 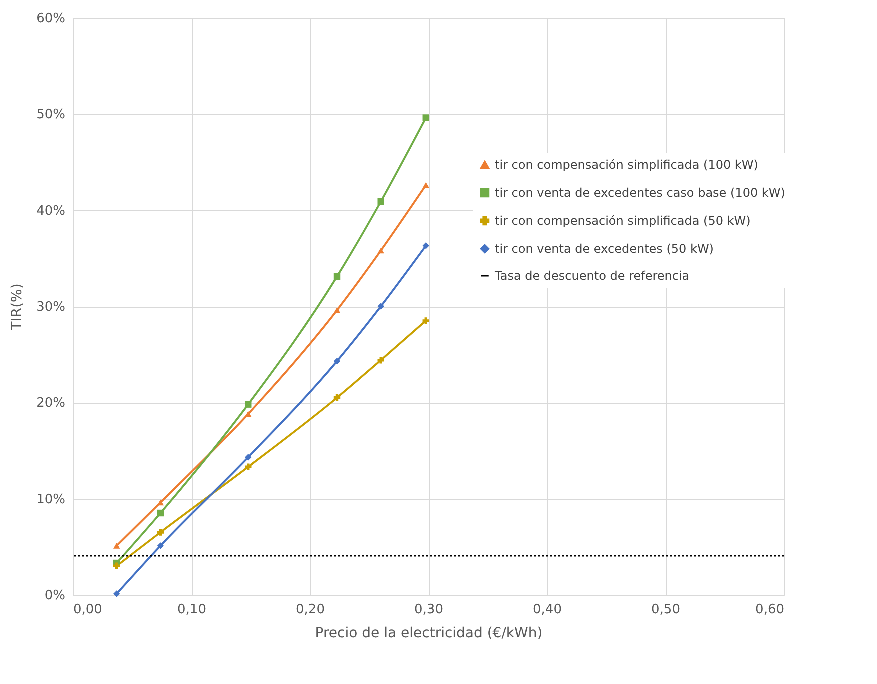 What do you see at coordinates (666, 610) in the screenshot?
I see `x-tick-label: 0,50` at bounding box center [666, 610].